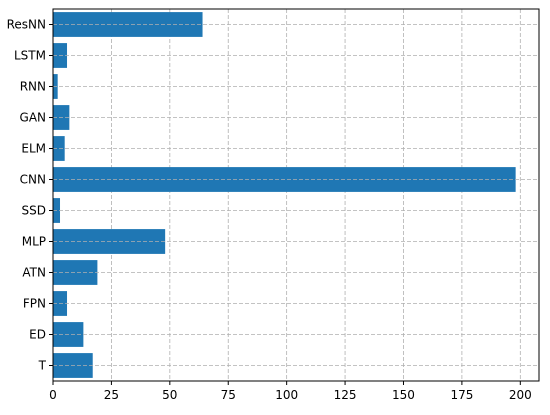 This screenshot has height=415, width=550. What do you see at coordinates (111, 395) in the screenshot?
I see `x-tick-label: 25` at bounding box center [111, 395].